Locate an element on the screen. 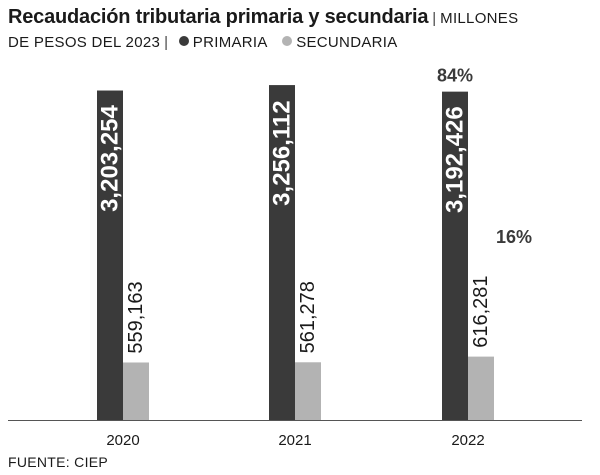 The height and width of the screenshot is (475, 600). legend-dot-primaria-icon is located at coordinates (183, 41).